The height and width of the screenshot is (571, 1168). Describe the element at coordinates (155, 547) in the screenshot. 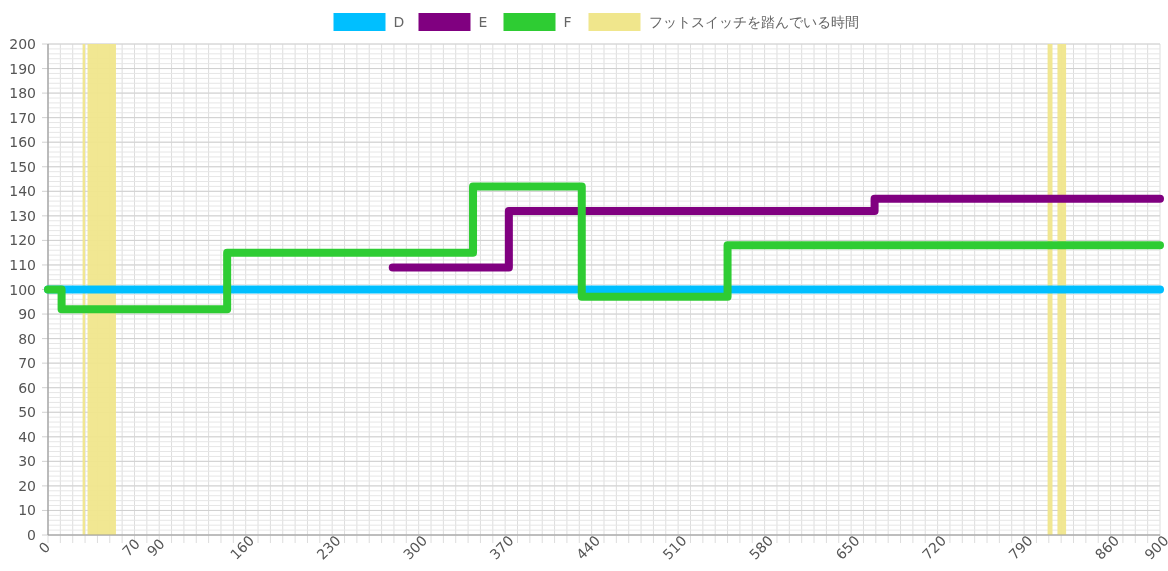

I see `x-tick-label: 90` at that location.